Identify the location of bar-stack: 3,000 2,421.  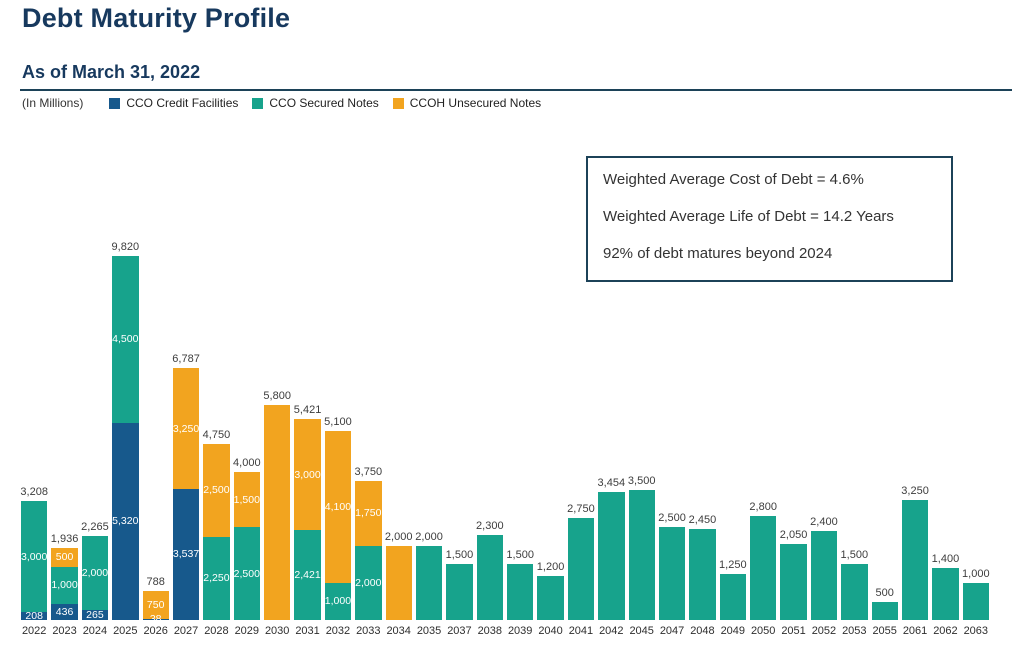
(307, 519).